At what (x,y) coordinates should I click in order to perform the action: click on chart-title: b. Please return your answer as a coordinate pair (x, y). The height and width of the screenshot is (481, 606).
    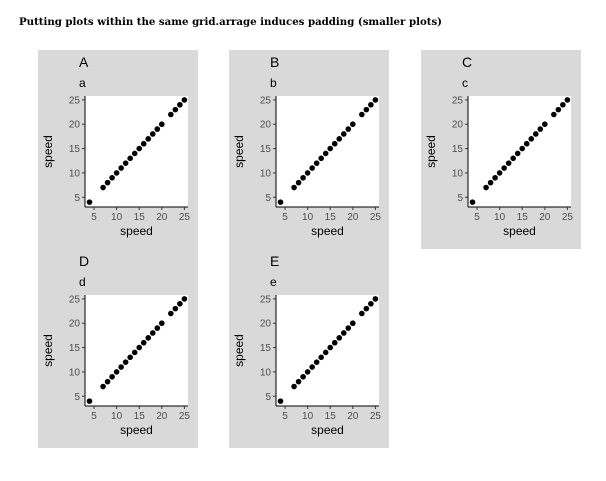
    Looking at the image, I should click on (273, 83).